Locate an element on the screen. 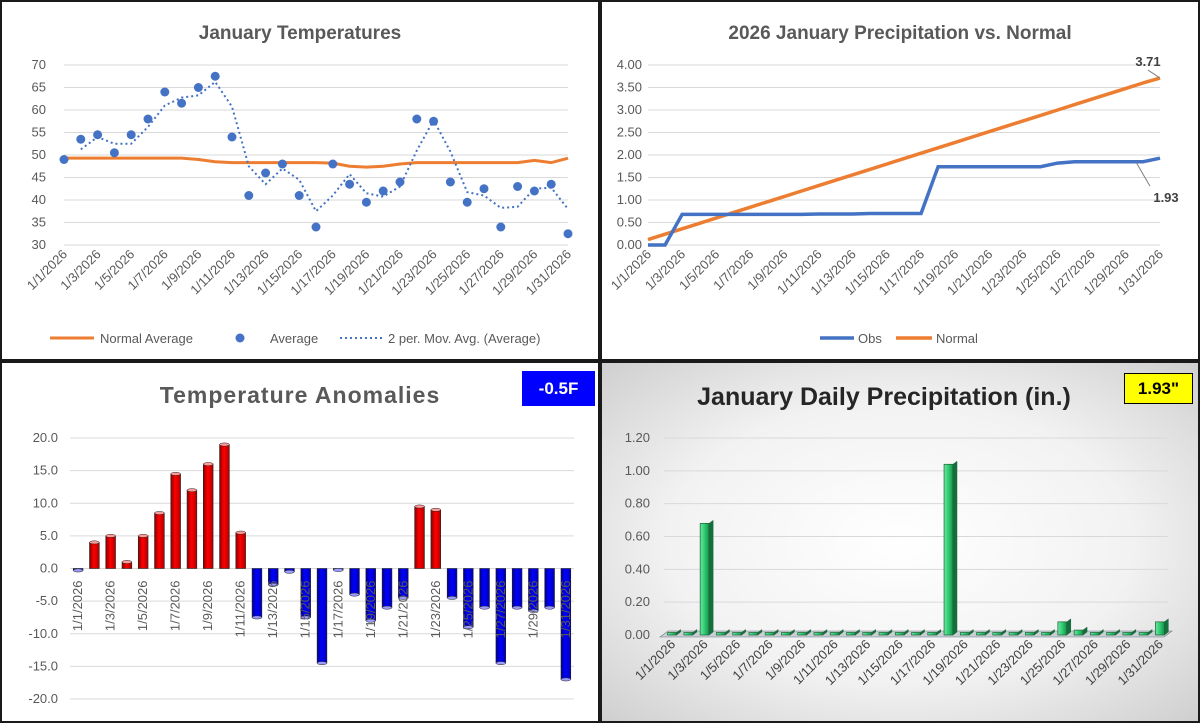  chart-title: 2026 January Precipitation vs. Normal is located at coordinates (899, 33).